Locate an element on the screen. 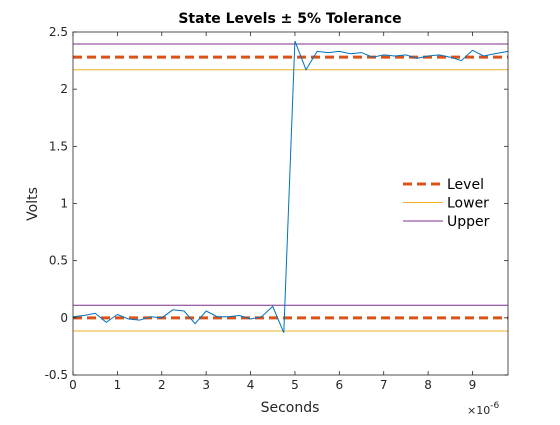  legend: Level Lower Upper is located at coordinates (446, 203).